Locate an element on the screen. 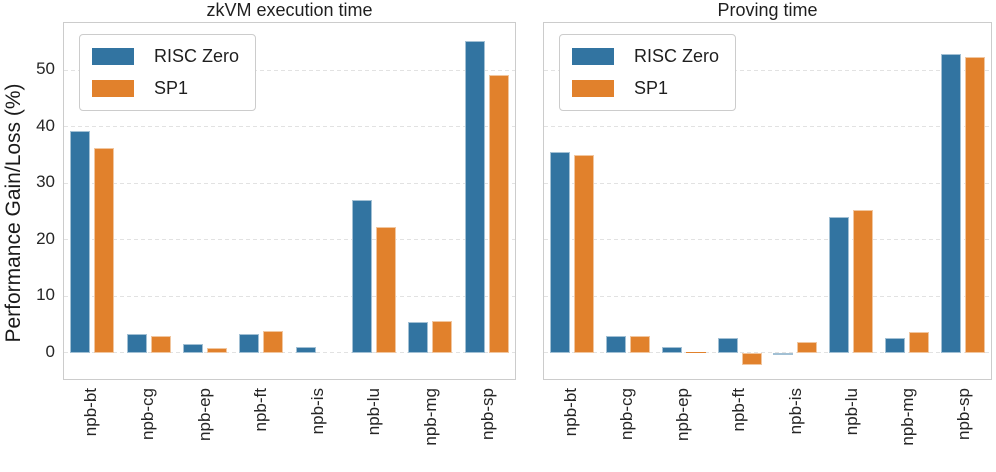 This screenshot has height=472, width=996. y-tick-label: 0 is located at coordinates (50, 351).